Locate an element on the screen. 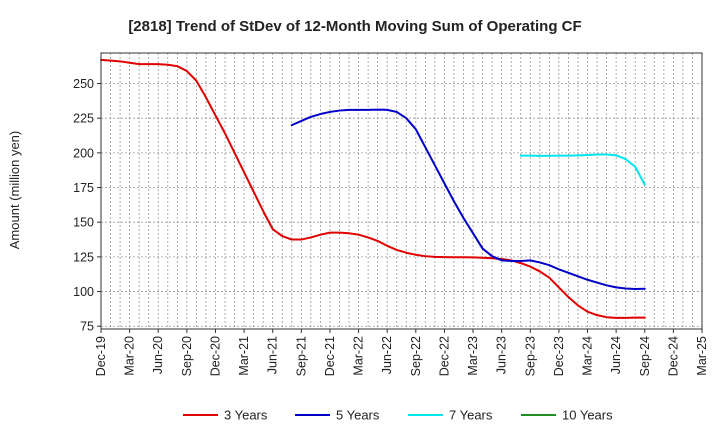  legend-label: 3 Years is located at coordinates (246, 415).